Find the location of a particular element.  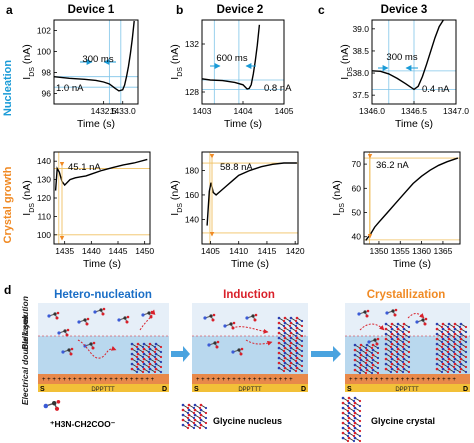

y-tick-label: 40 is located at coordinates (357, 237).